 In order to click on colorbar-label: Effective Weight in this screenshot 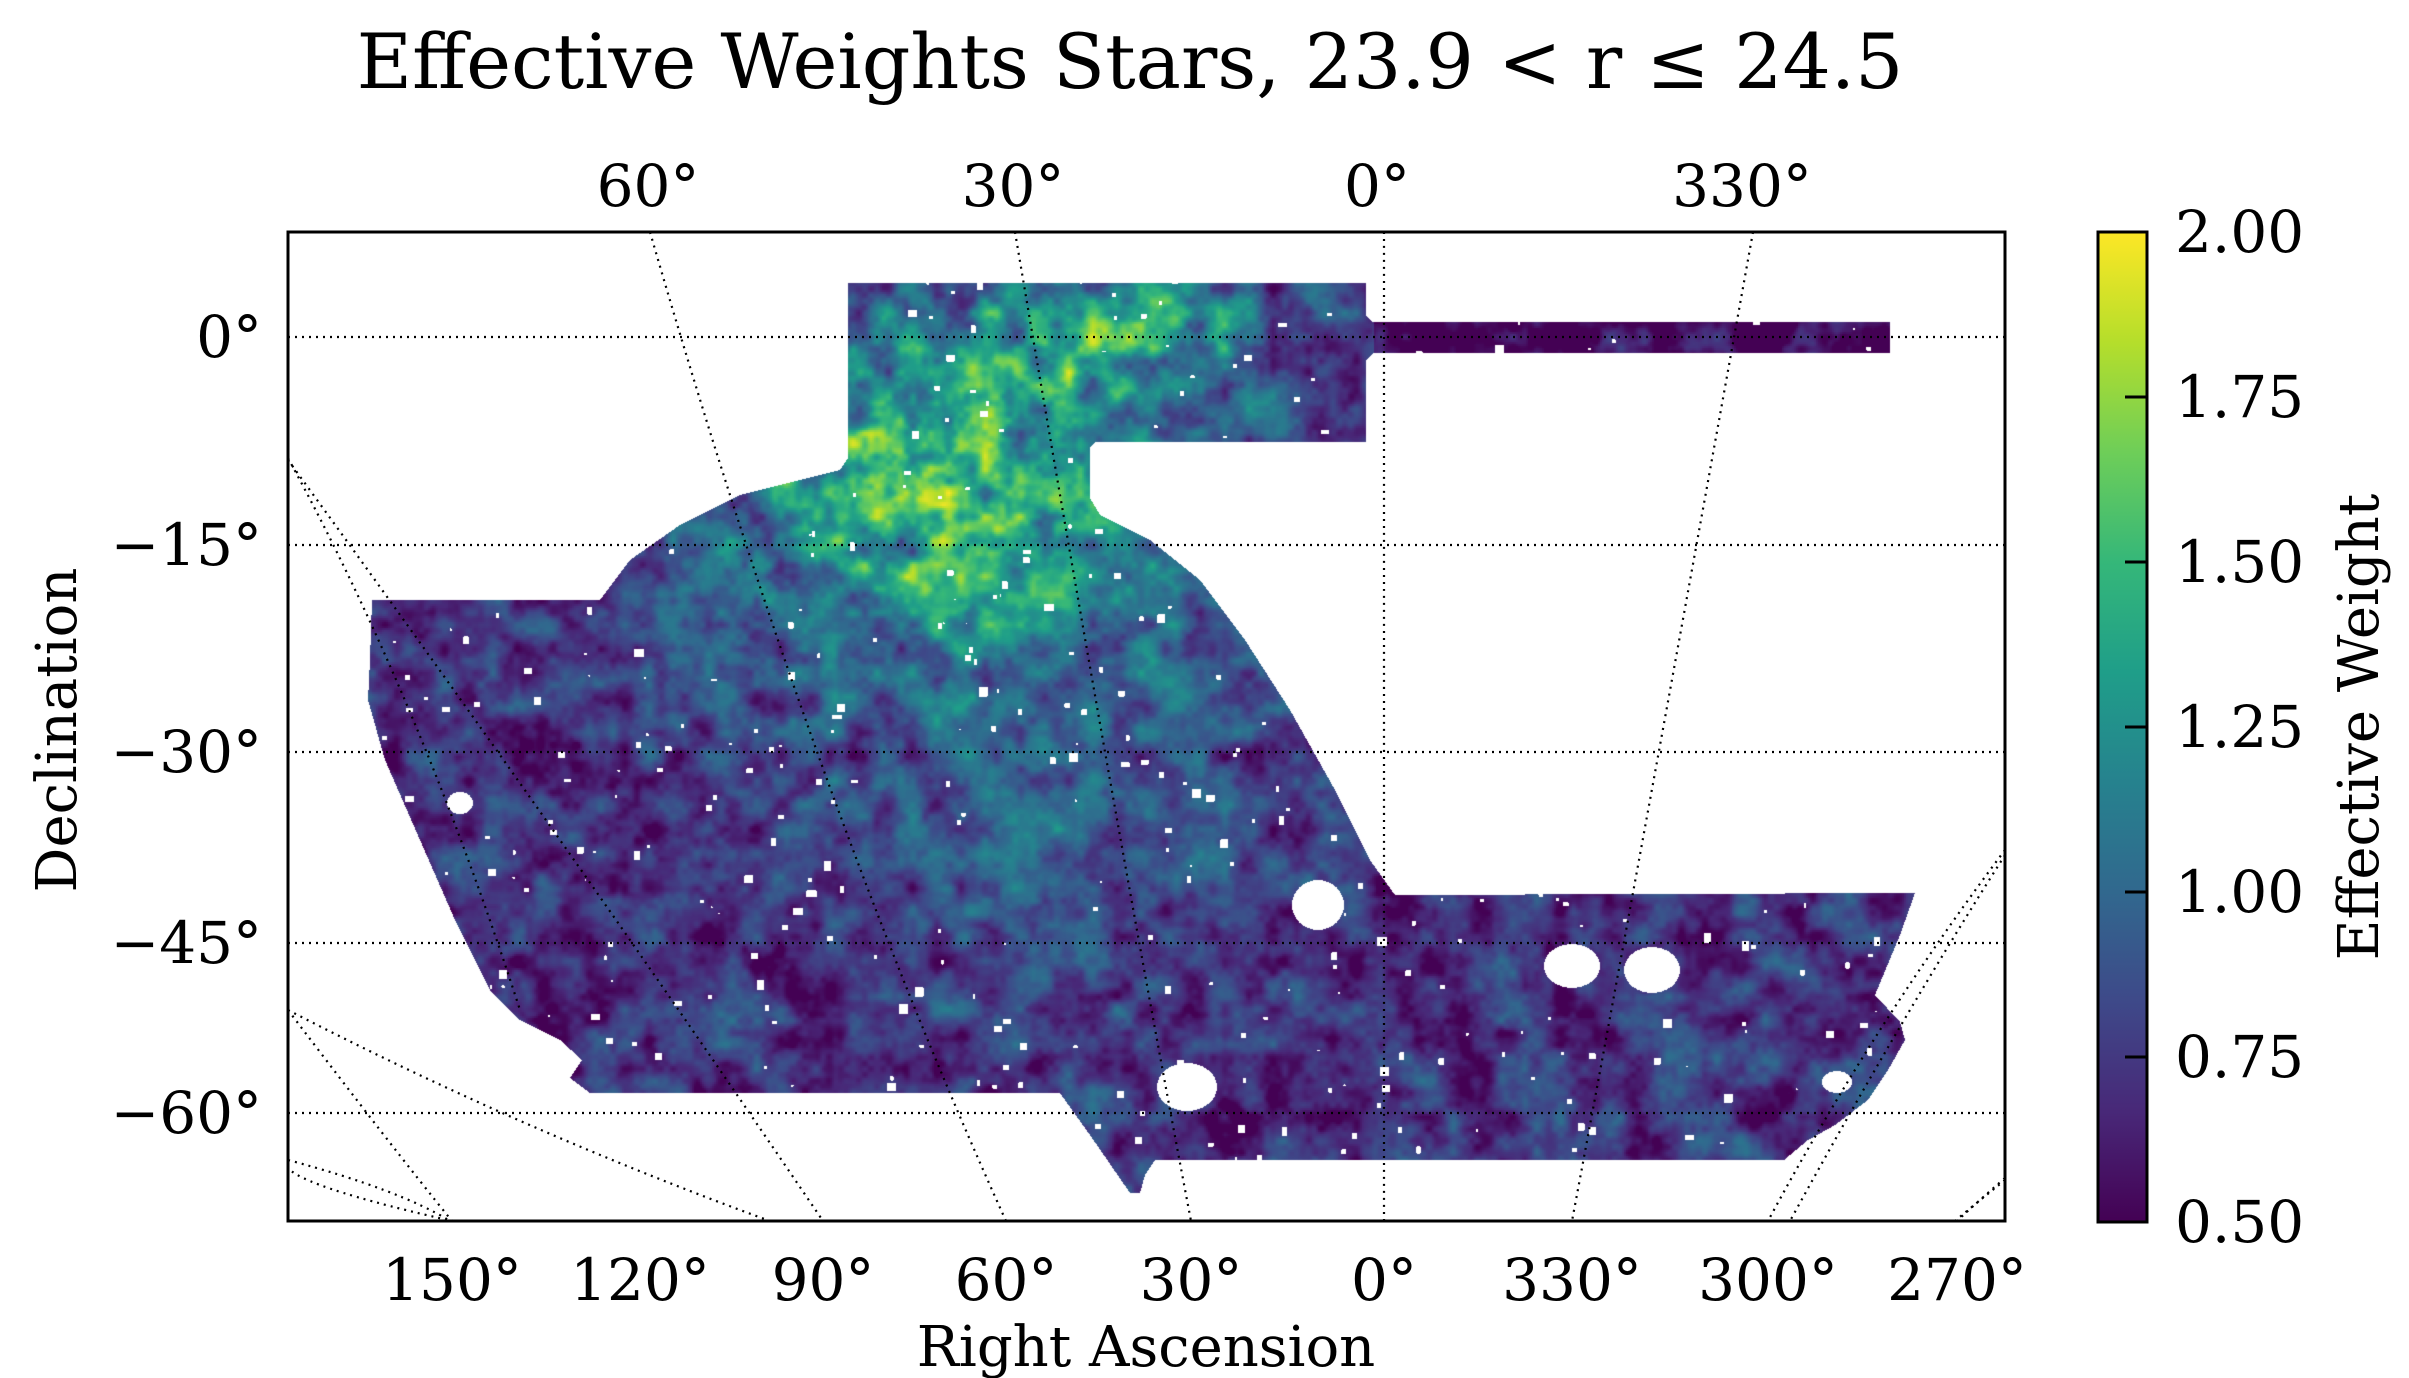, I will do `click(2359, 726)`.